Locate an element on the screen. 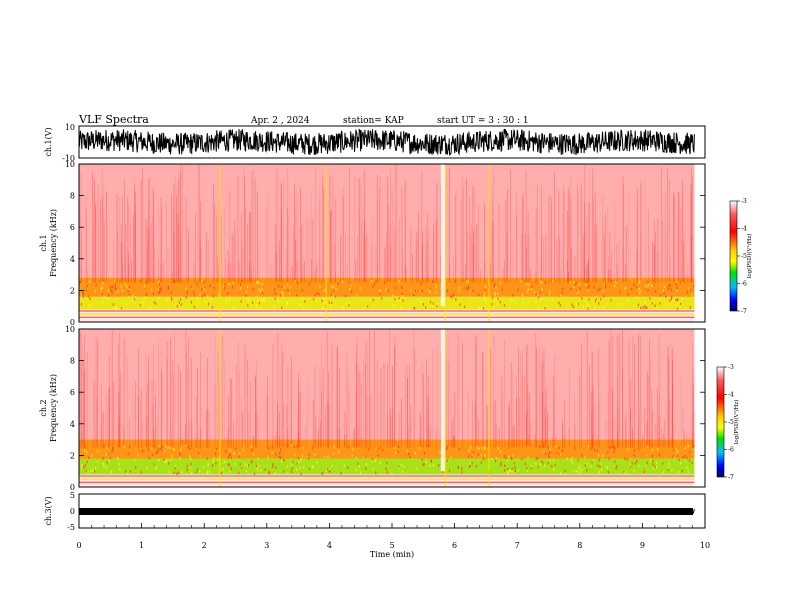  x-tick-label: 9 is located at coordinates (642, 545).